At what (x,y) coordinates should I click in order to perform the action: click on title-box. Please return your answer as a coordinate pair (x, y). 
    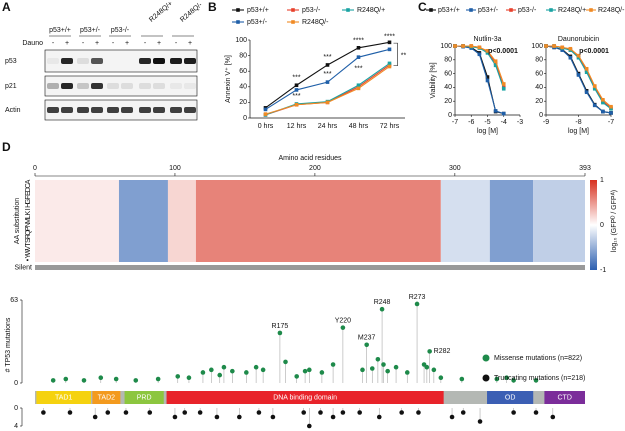
    Looking at the image, I should click on (578, 38).